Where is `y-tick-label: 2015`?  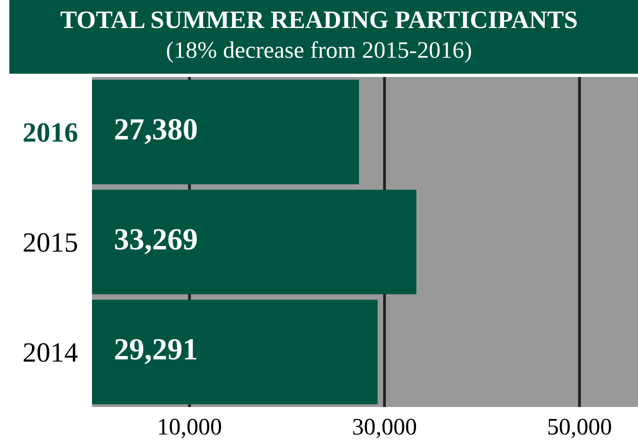
y-tick-label: 2015 is located at coordinates (51, 242).